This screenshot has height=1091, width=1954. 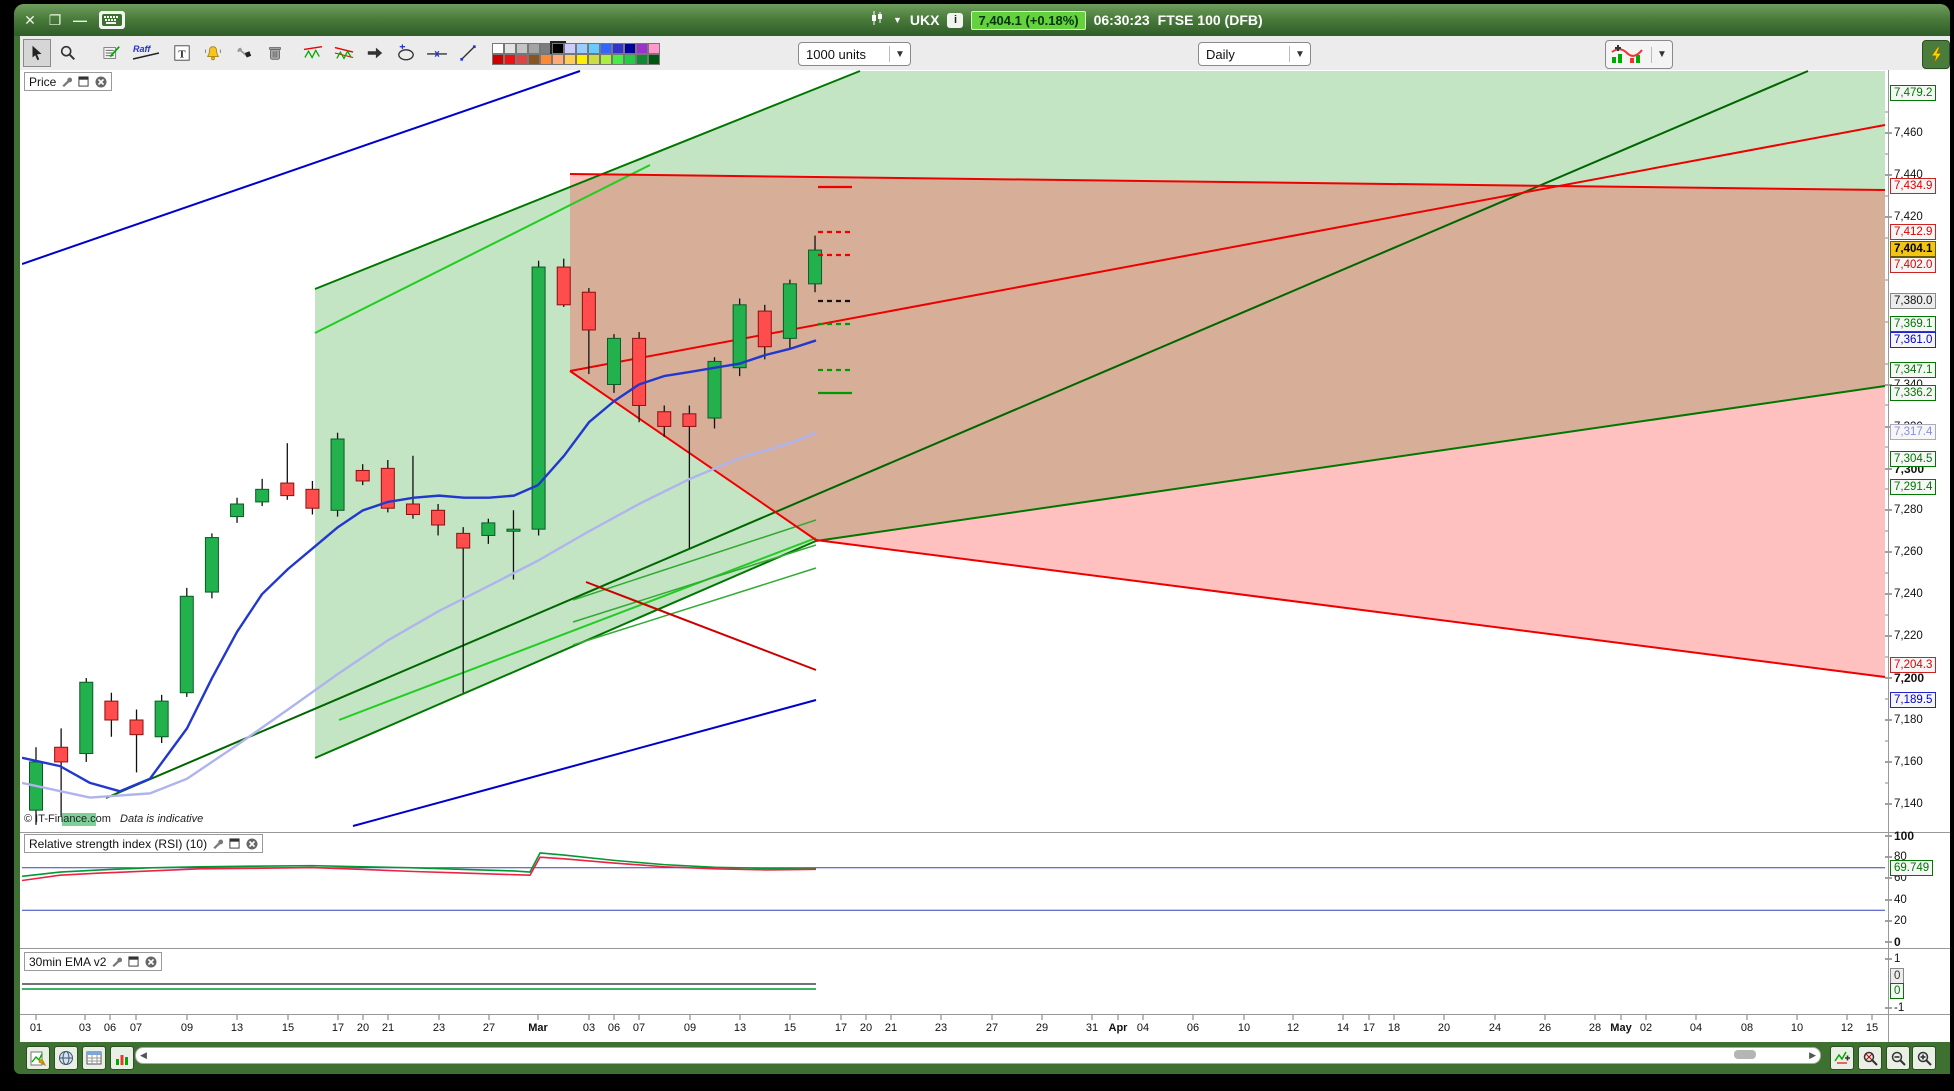 What do you see at coordinates (244, 53) in the screenshot?
I see `eraser-tools-icon` at bounding box center [244, 53].